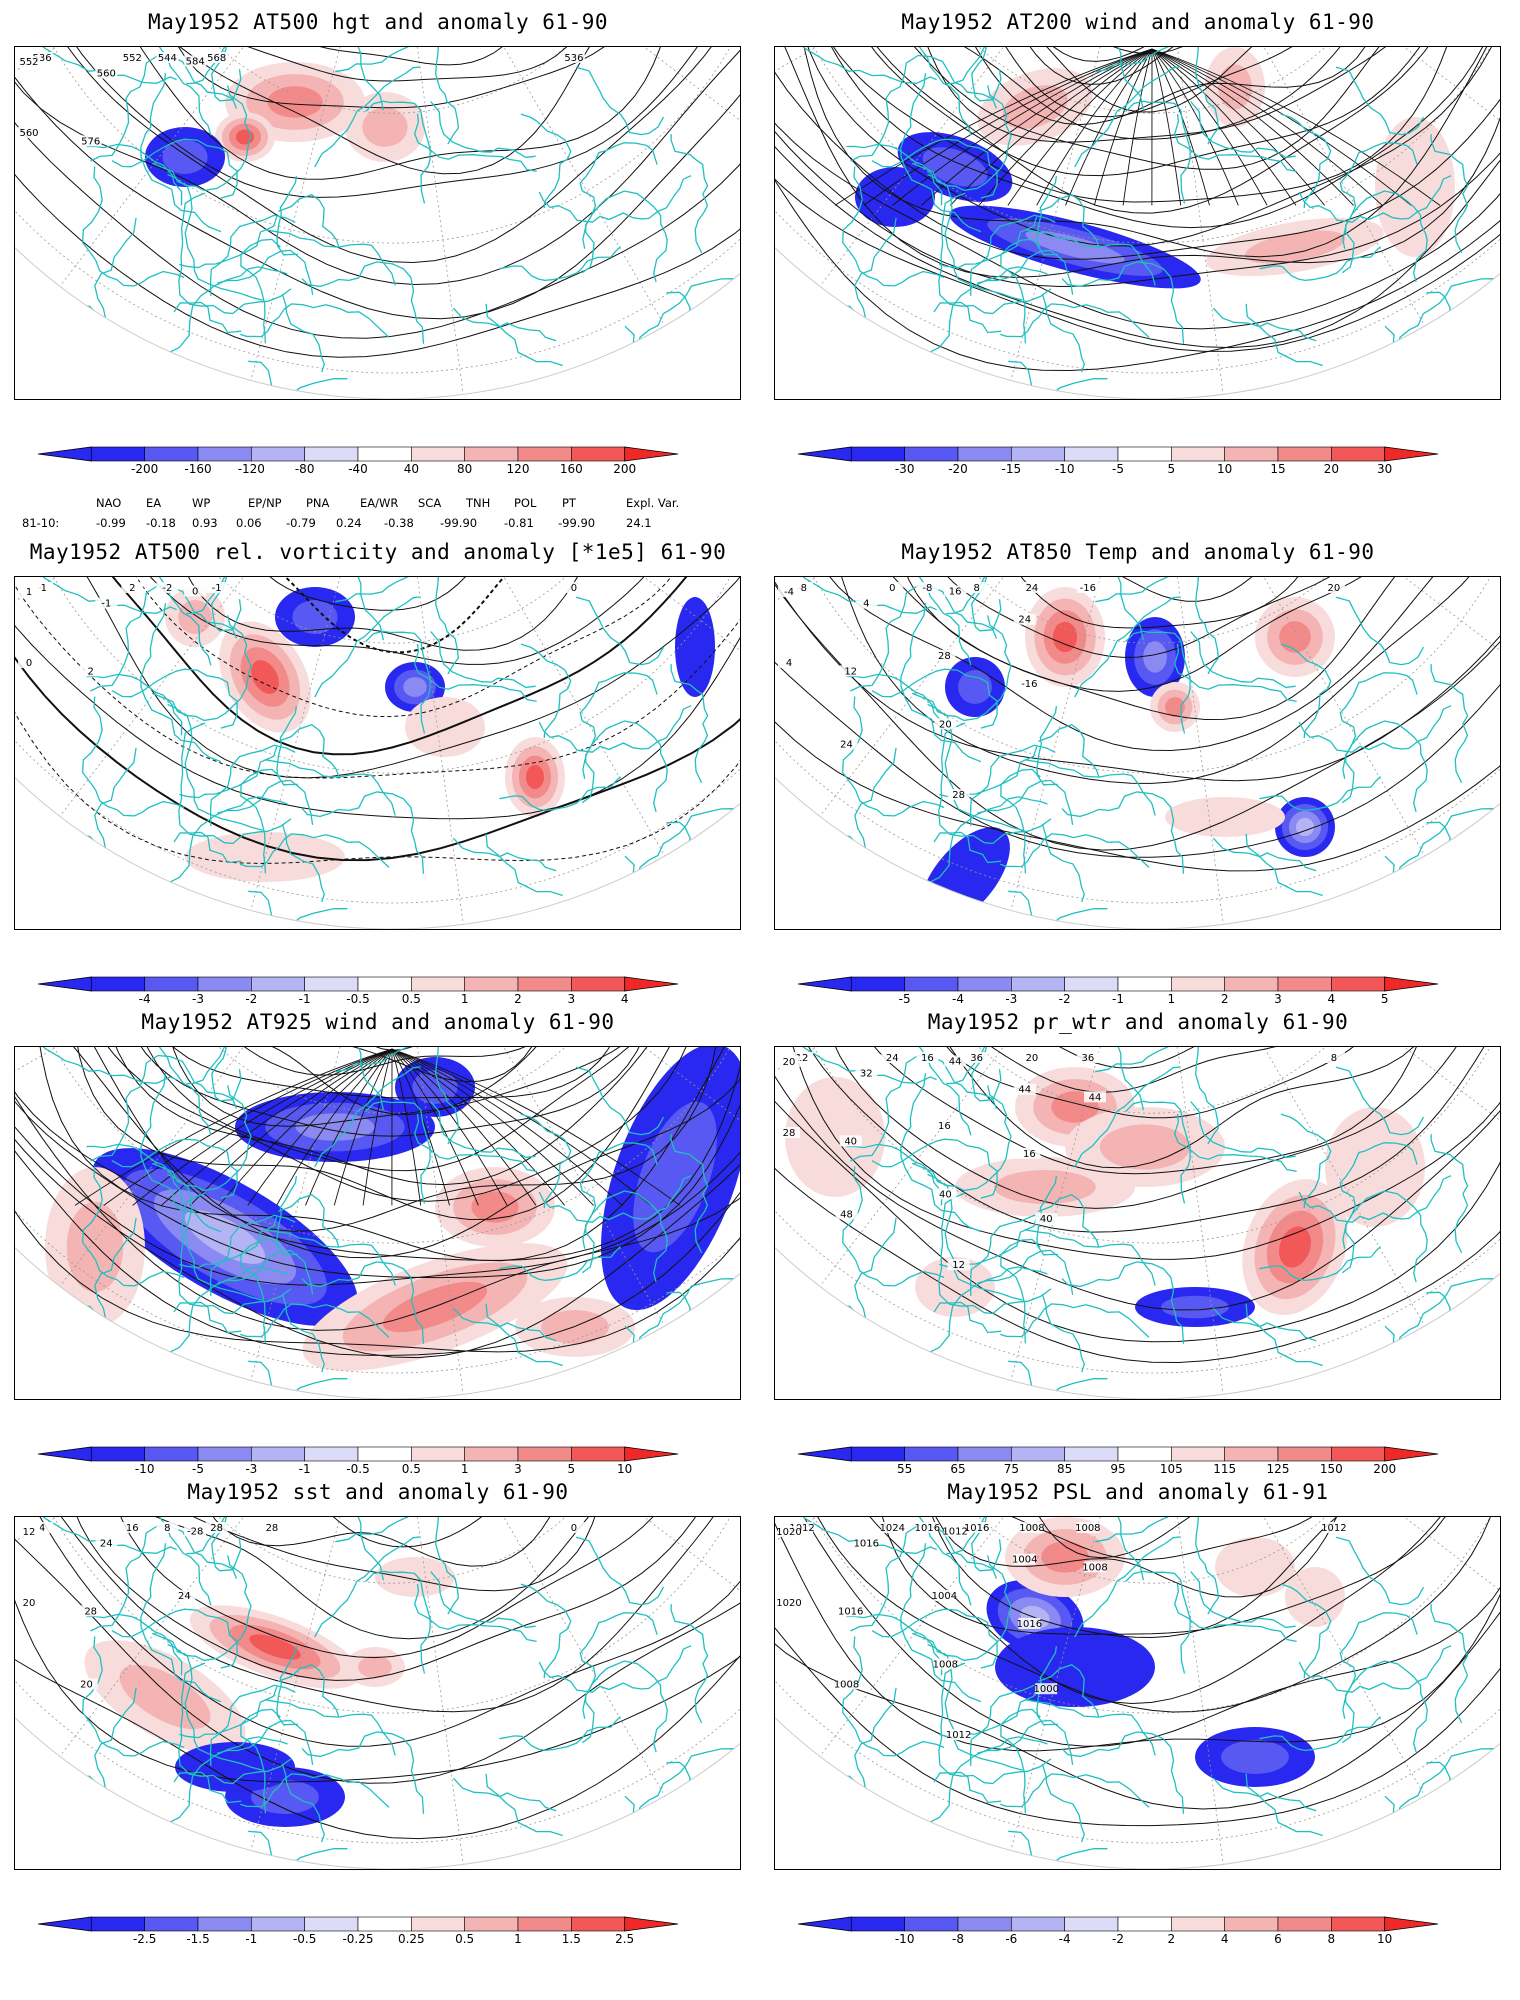 This screenshot has height=2000, width=1520. What do you see at coordinates (651, 1454) in the screenshot?
I see `colorbar-max-arrow` at bounding box center [651, 1454].